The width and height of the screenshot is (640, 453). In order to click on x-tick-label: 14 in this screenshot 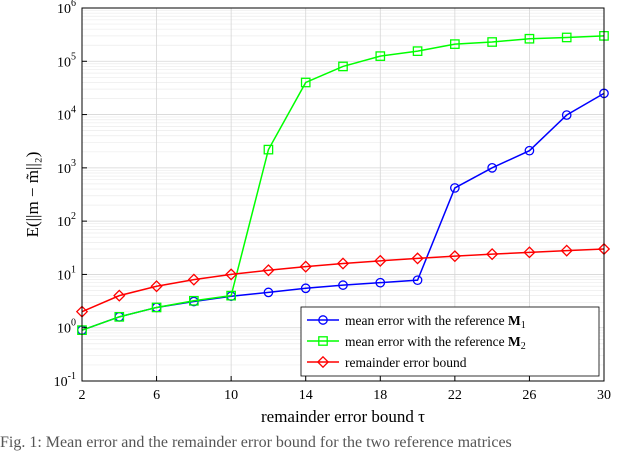, I will do `click(306, 395)`.